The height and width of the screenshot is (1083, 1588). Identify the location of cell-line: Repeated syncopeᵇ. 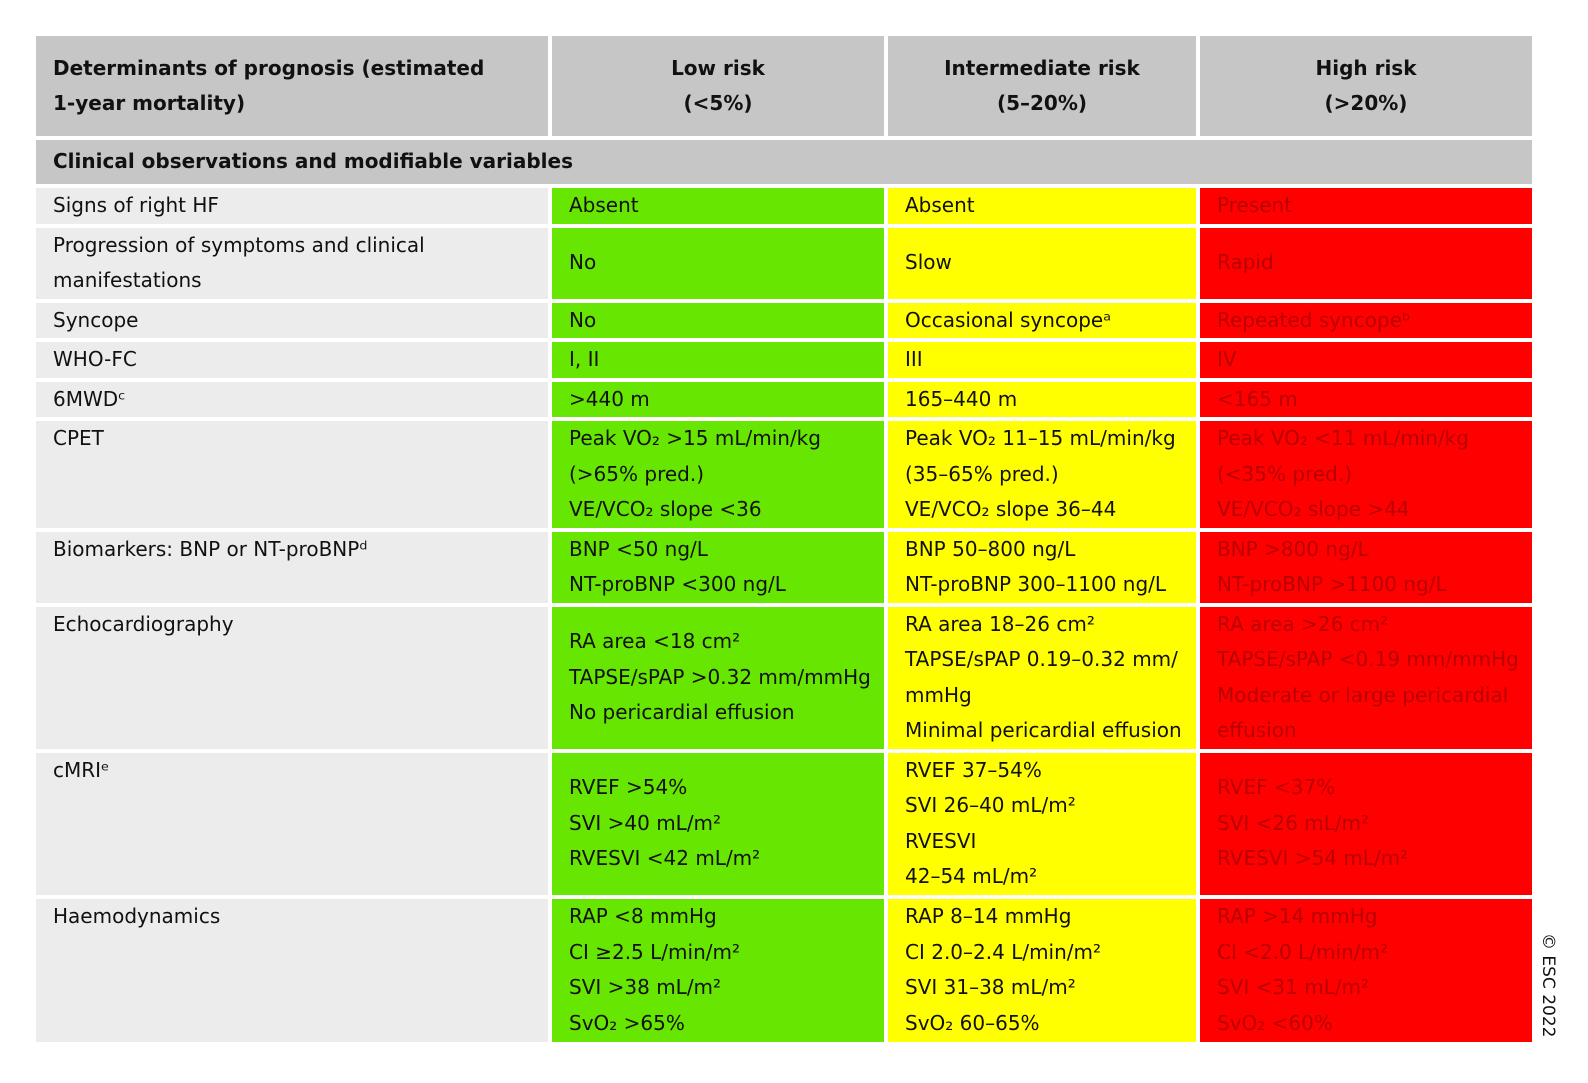
(1314, 319).